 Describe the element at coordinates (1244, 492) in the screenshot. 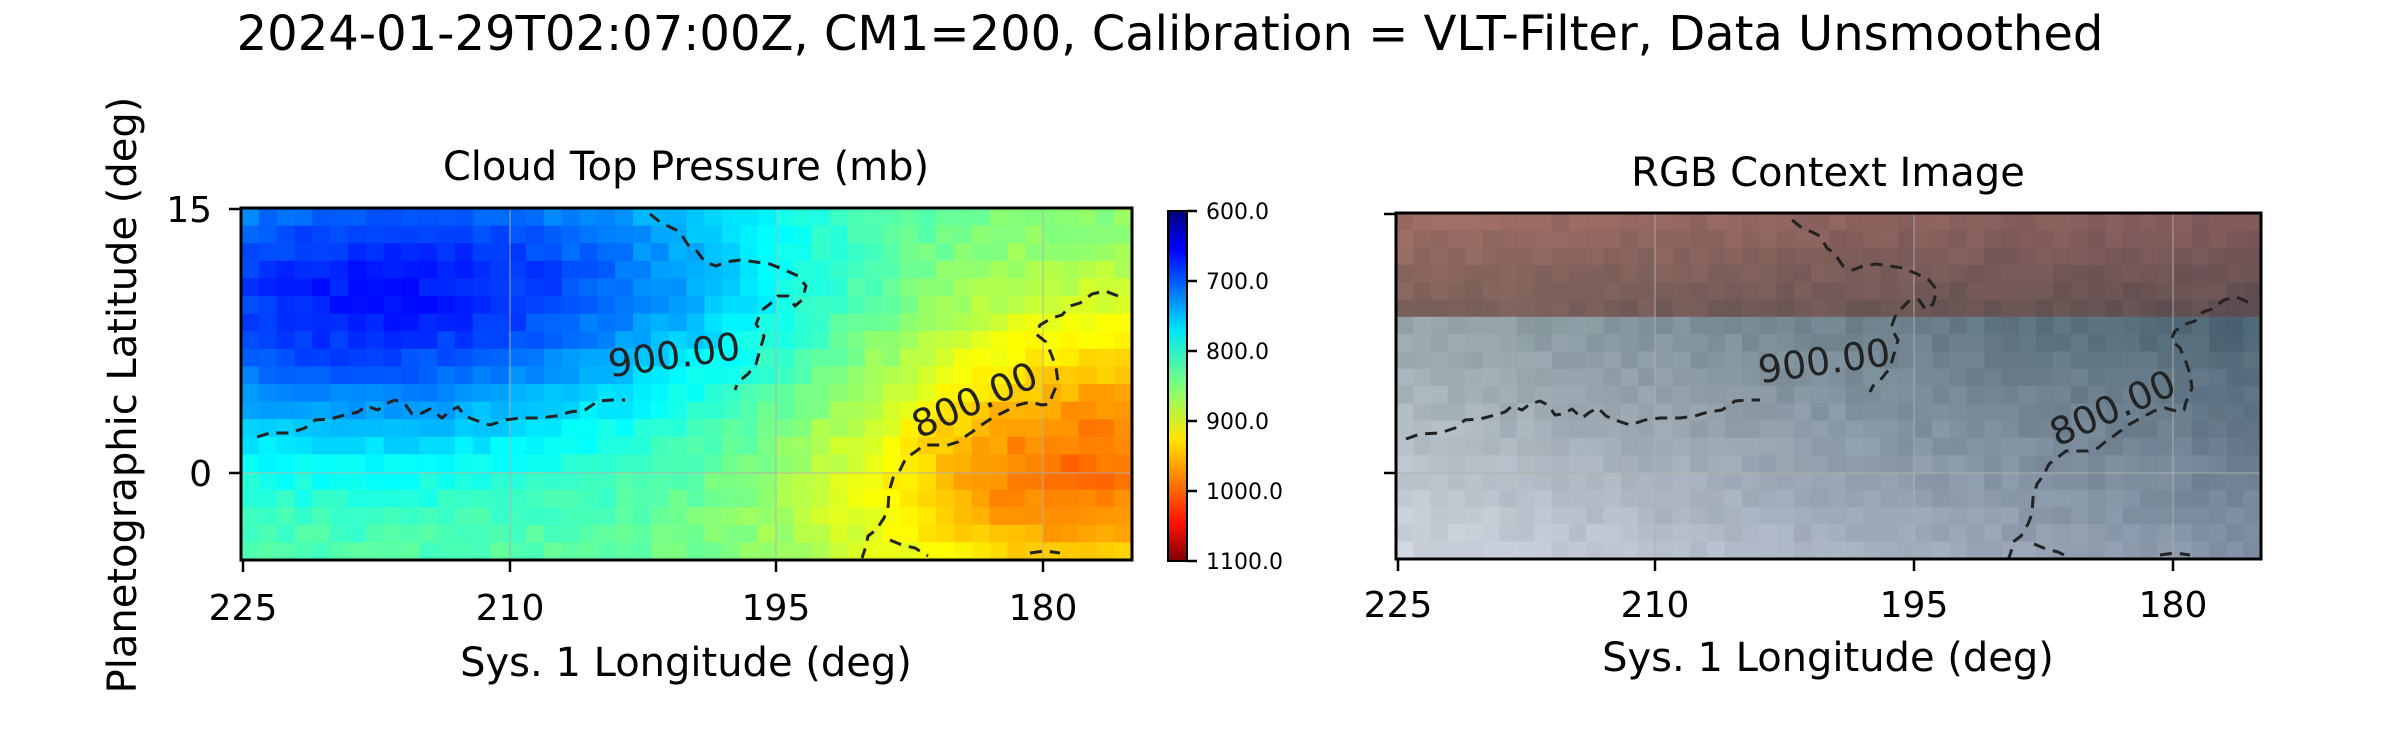

I see `colorbar-tick-label: 1000.0` at that location.